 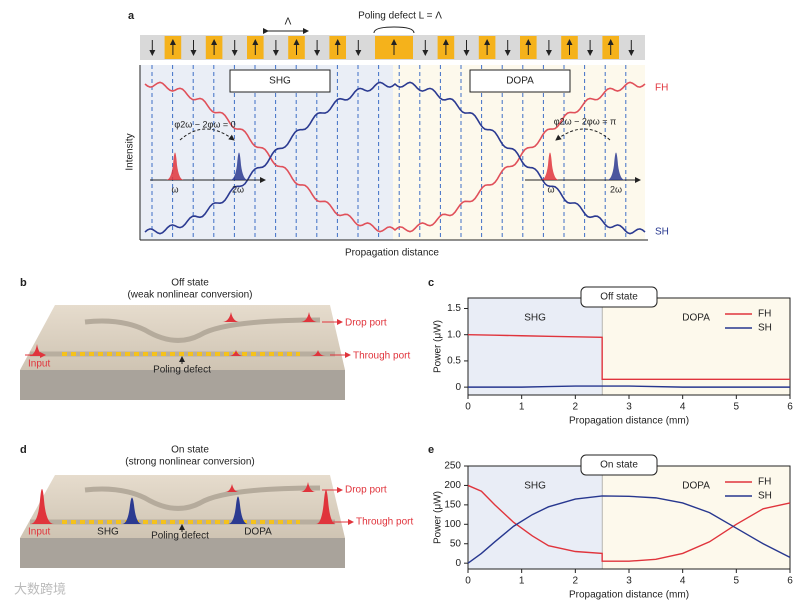 I want to click on y-tick-label: 1.0, so click(x=454, y=334).